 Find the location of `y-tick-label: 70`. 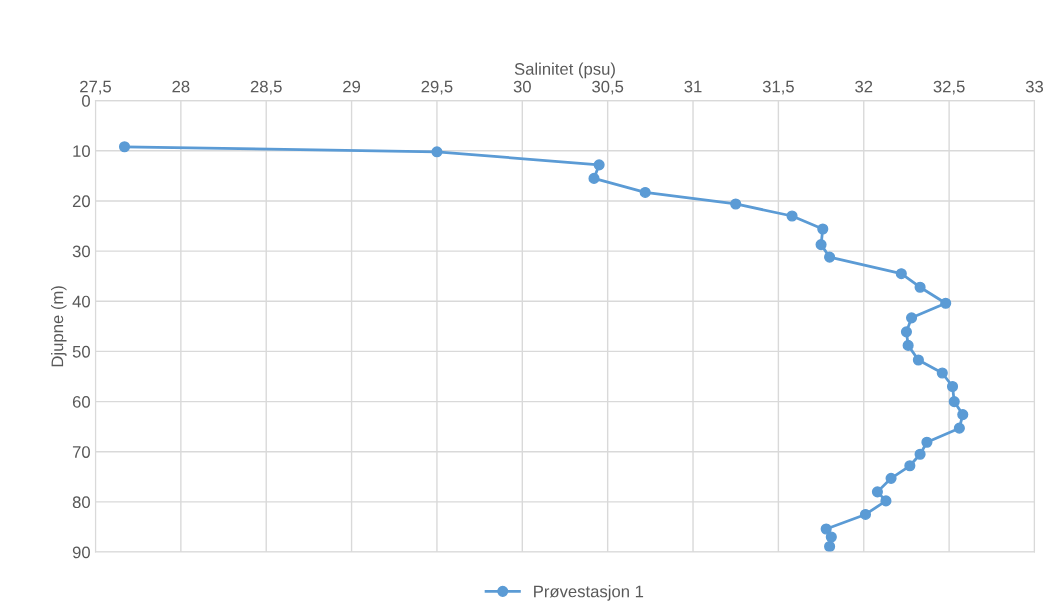

y-tick-label: 70 is located at coordinates (81, 452).